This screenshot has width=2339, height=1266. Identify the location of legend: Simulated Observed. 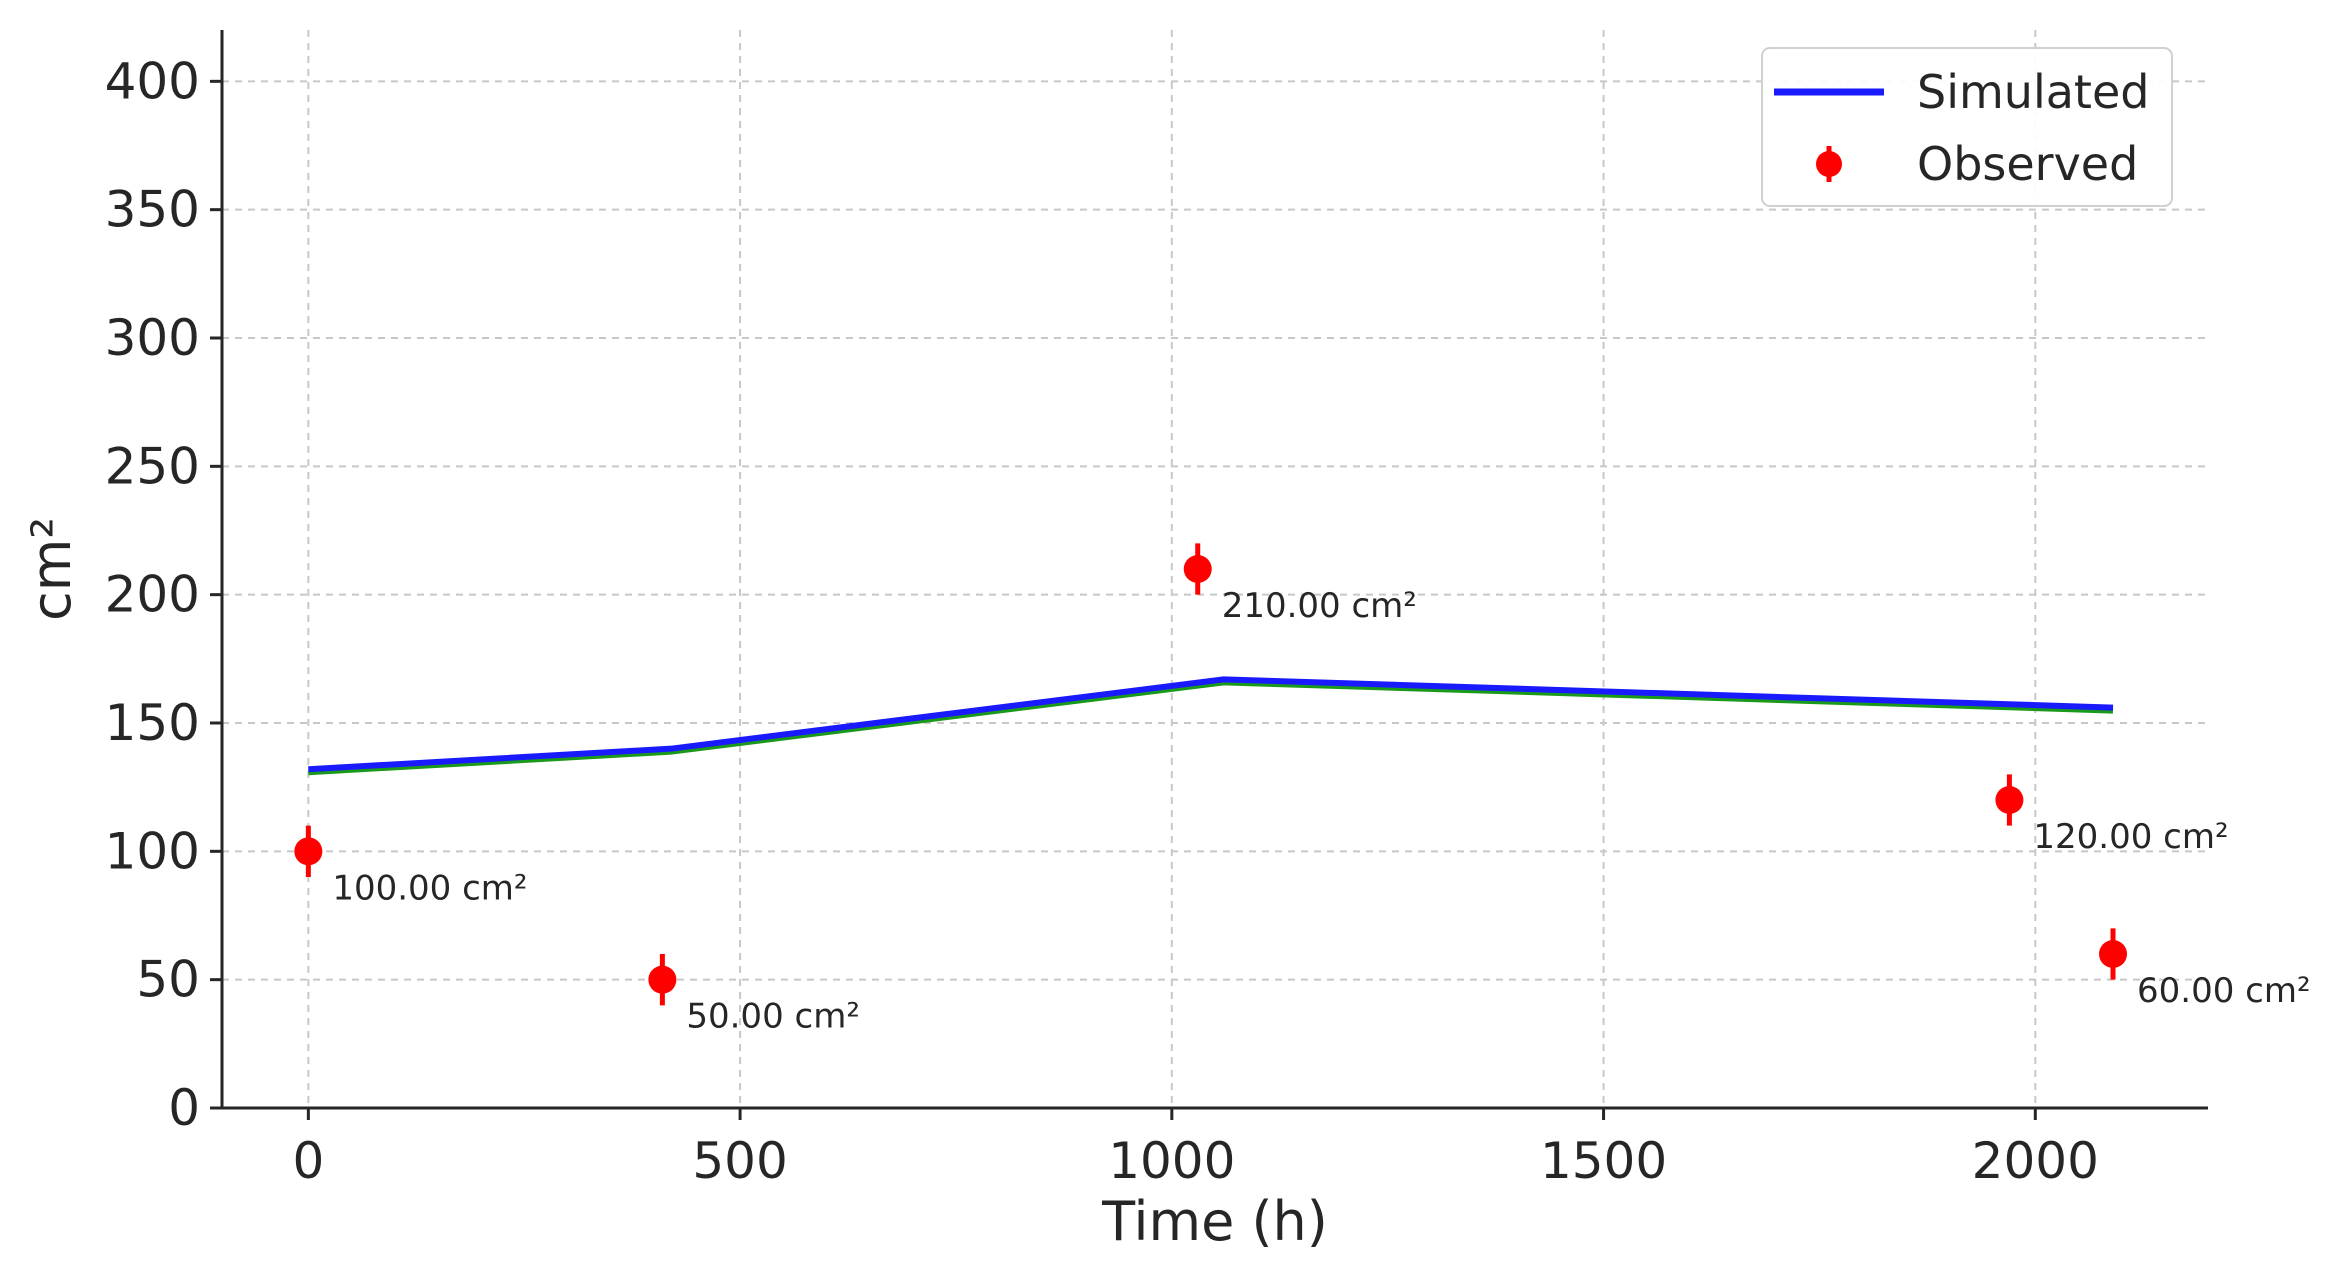
(1967, 127).